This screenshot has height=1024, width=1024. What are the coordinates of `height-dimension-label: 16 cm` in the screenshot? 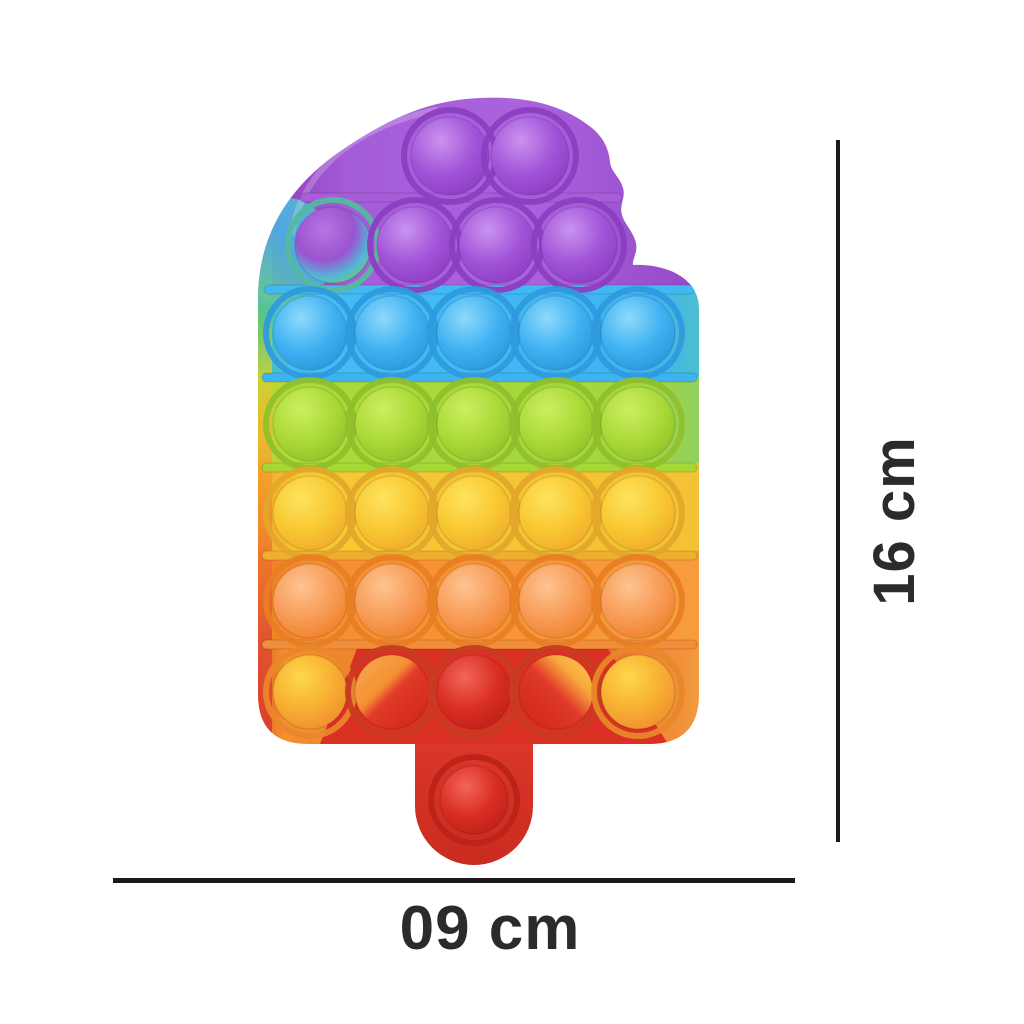 It's located at (894, 521).